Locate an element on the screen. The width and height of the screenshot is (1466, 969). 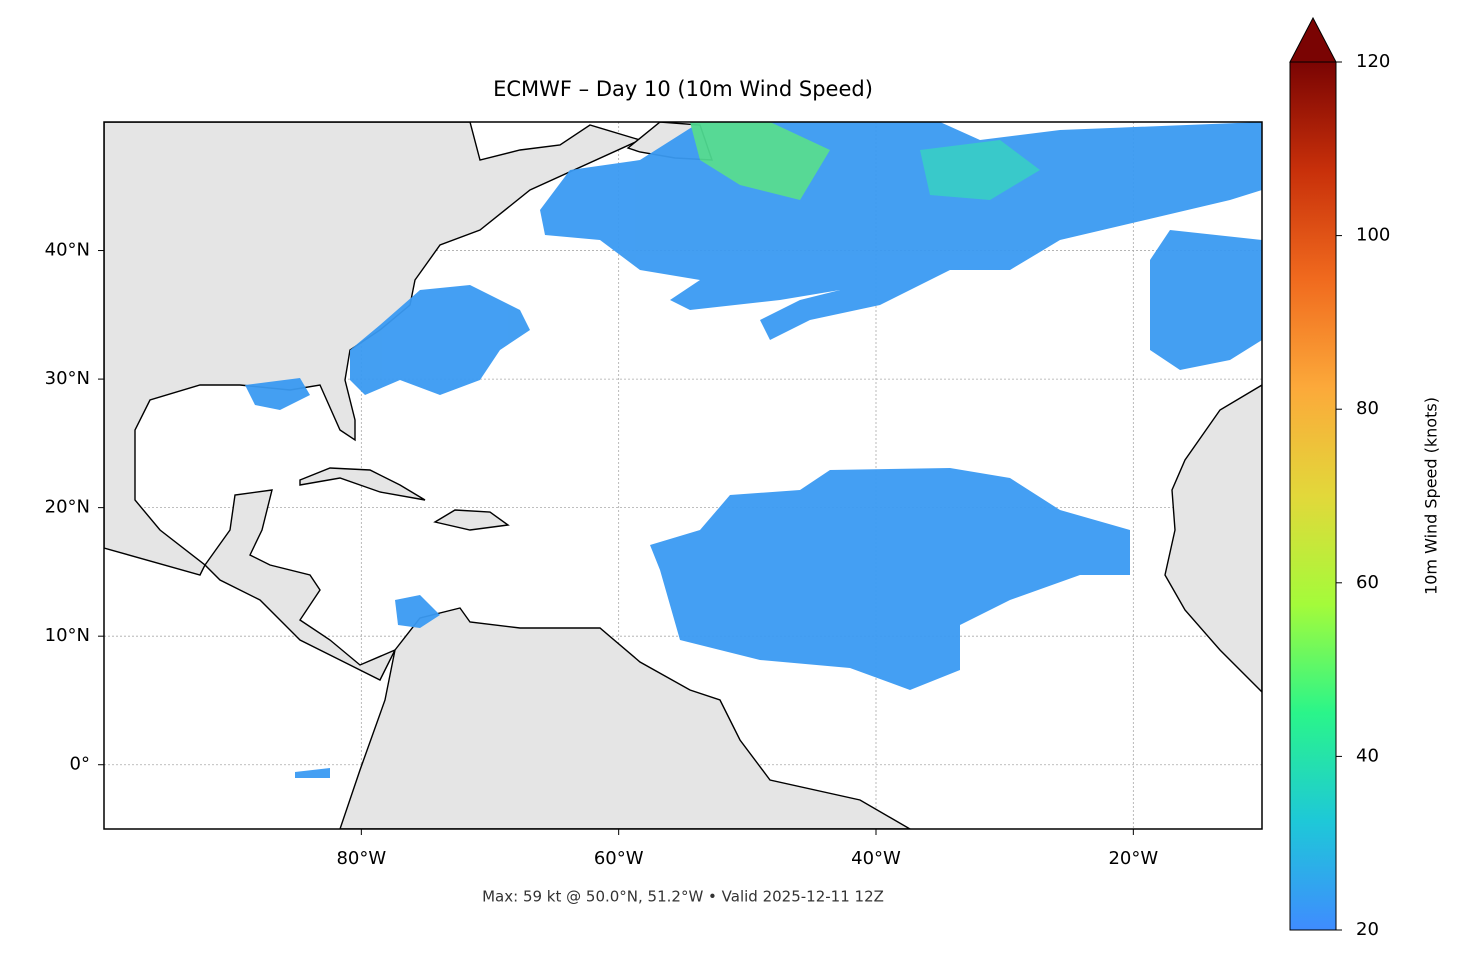
y-tick-label: 10°N is located at coordinates (67, 635).